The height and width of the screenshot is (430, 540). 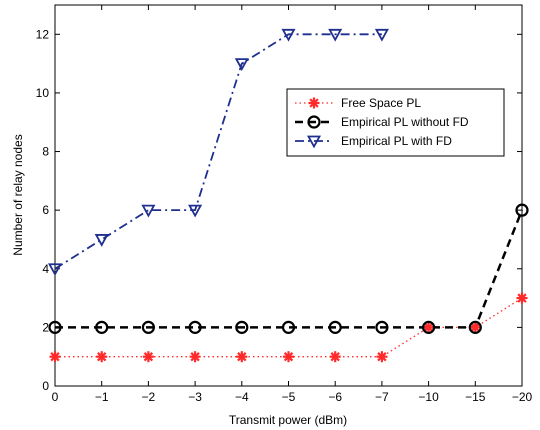 I want to click on legend-entry: Free Space PL, so click(x=358, y=103).